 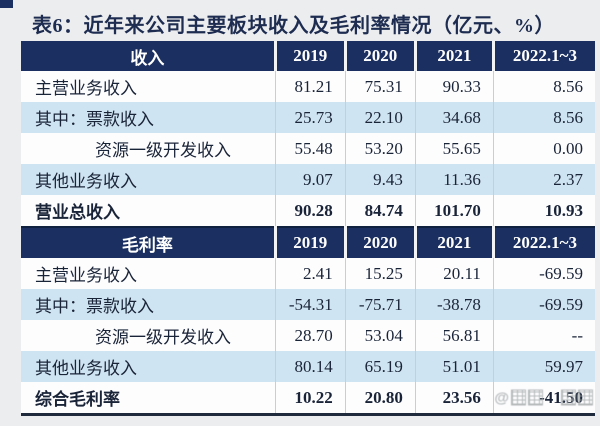 What do you see at coordinates (457, 210) in the screenshot?
I see `cell-value: 101.70` at bounding box center [457, 210].